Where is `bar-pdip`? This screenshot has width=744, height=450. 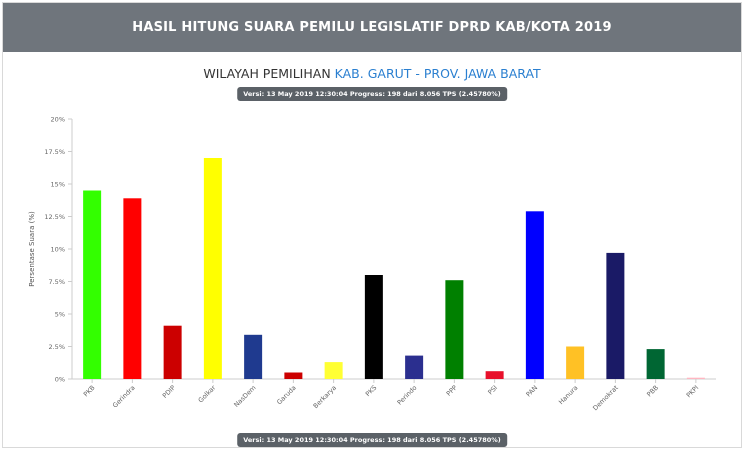
bar-pdip is located at coordinates (172, 352).